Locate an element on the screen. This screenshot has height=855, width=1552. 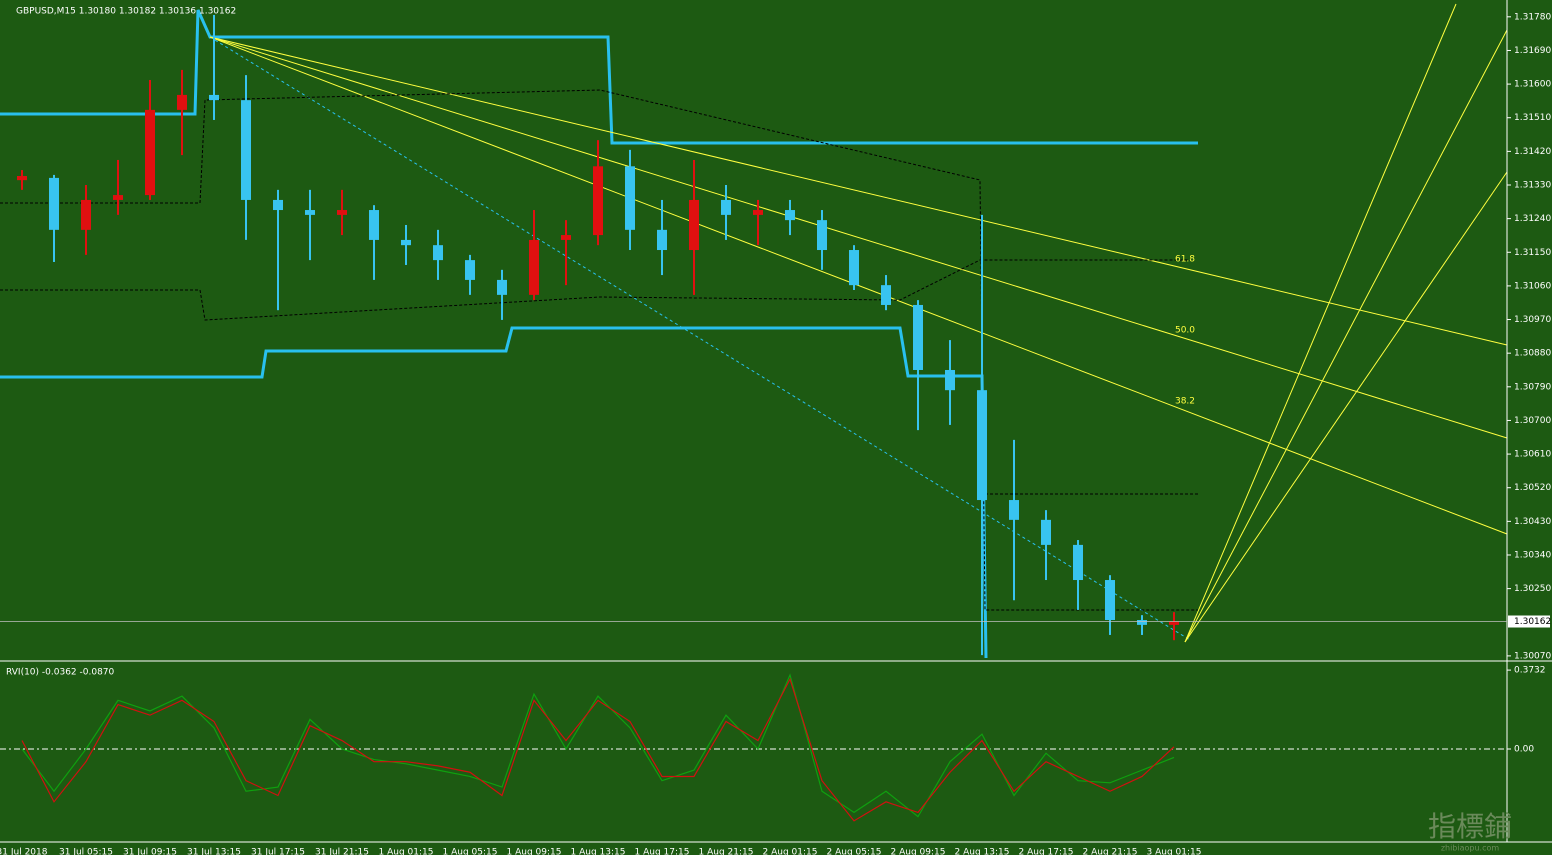
y-tick-label: 1.31780 is located at coordinates (1532, 17).